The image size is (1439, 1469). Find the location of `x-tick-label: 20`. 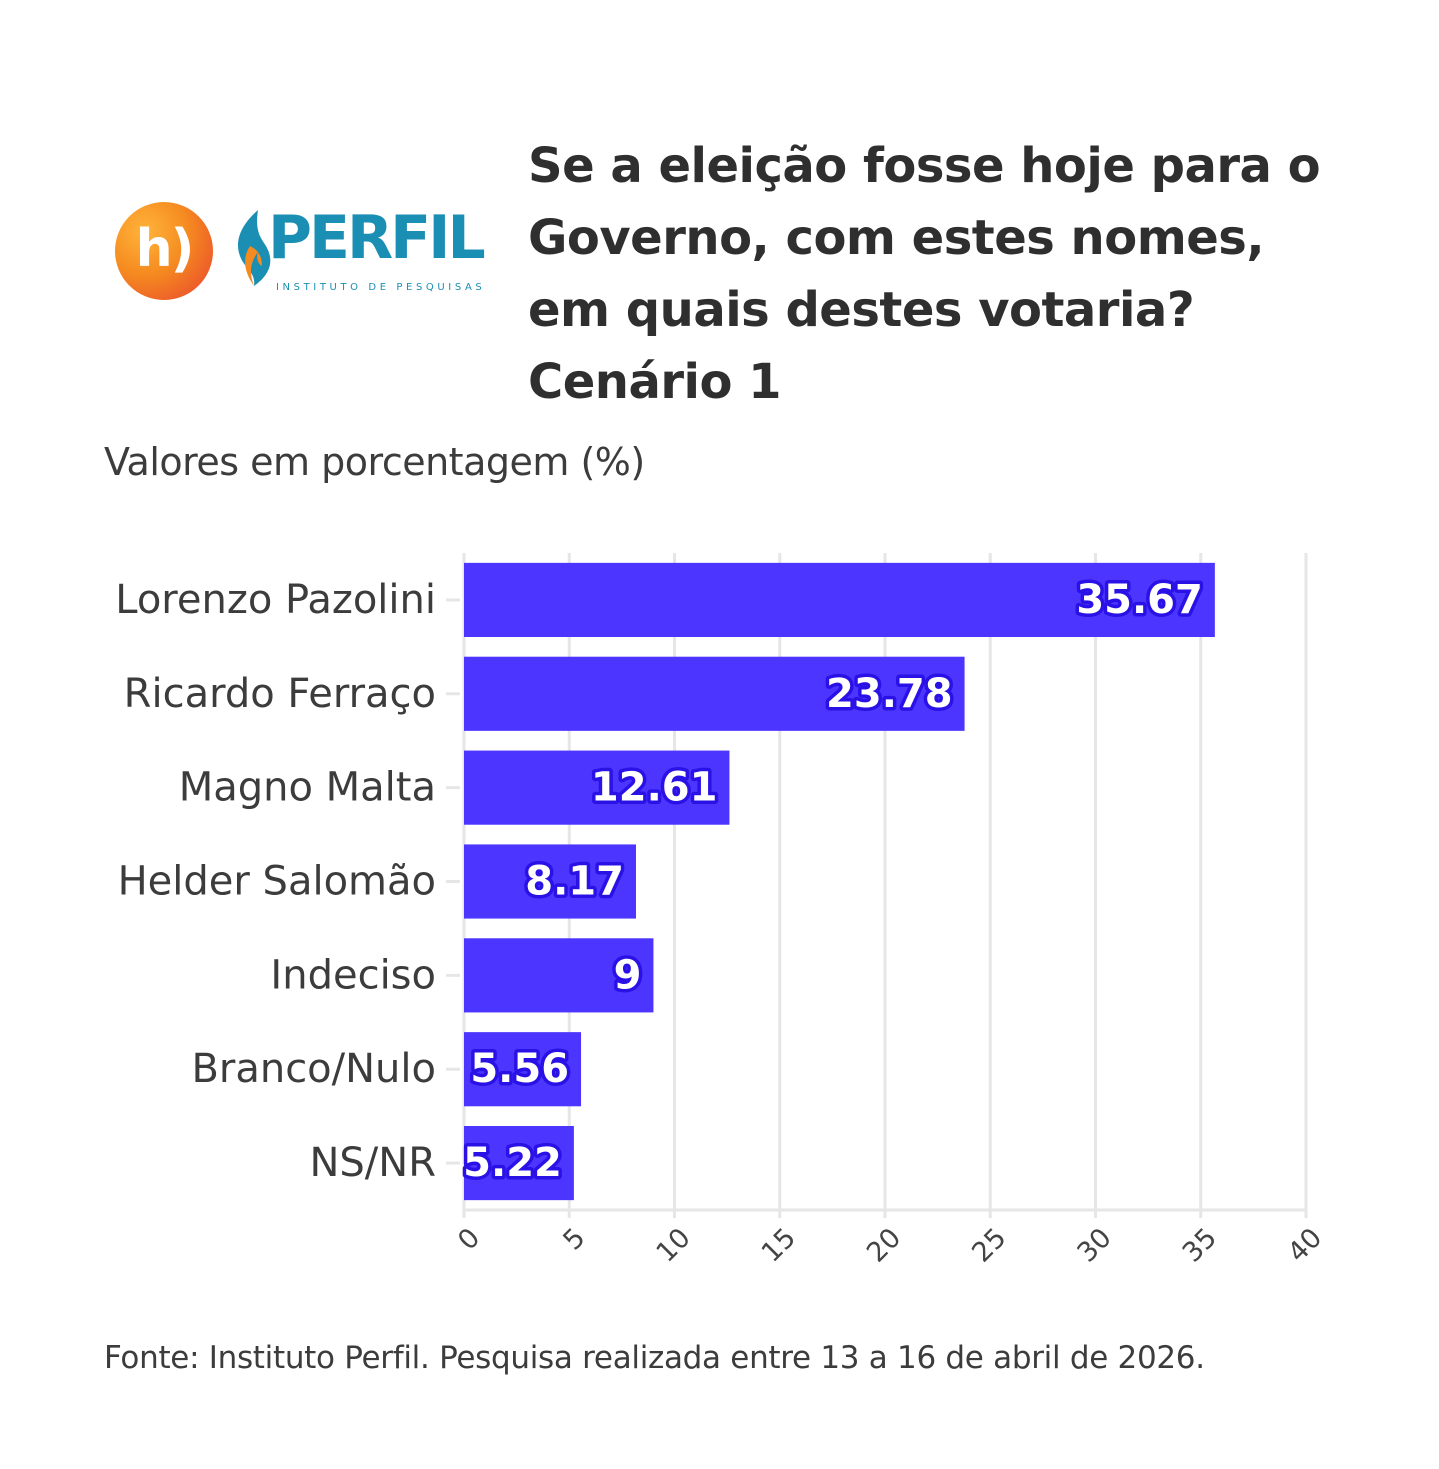

x-tick-label: 20 is located at coordinates (884, 1245).